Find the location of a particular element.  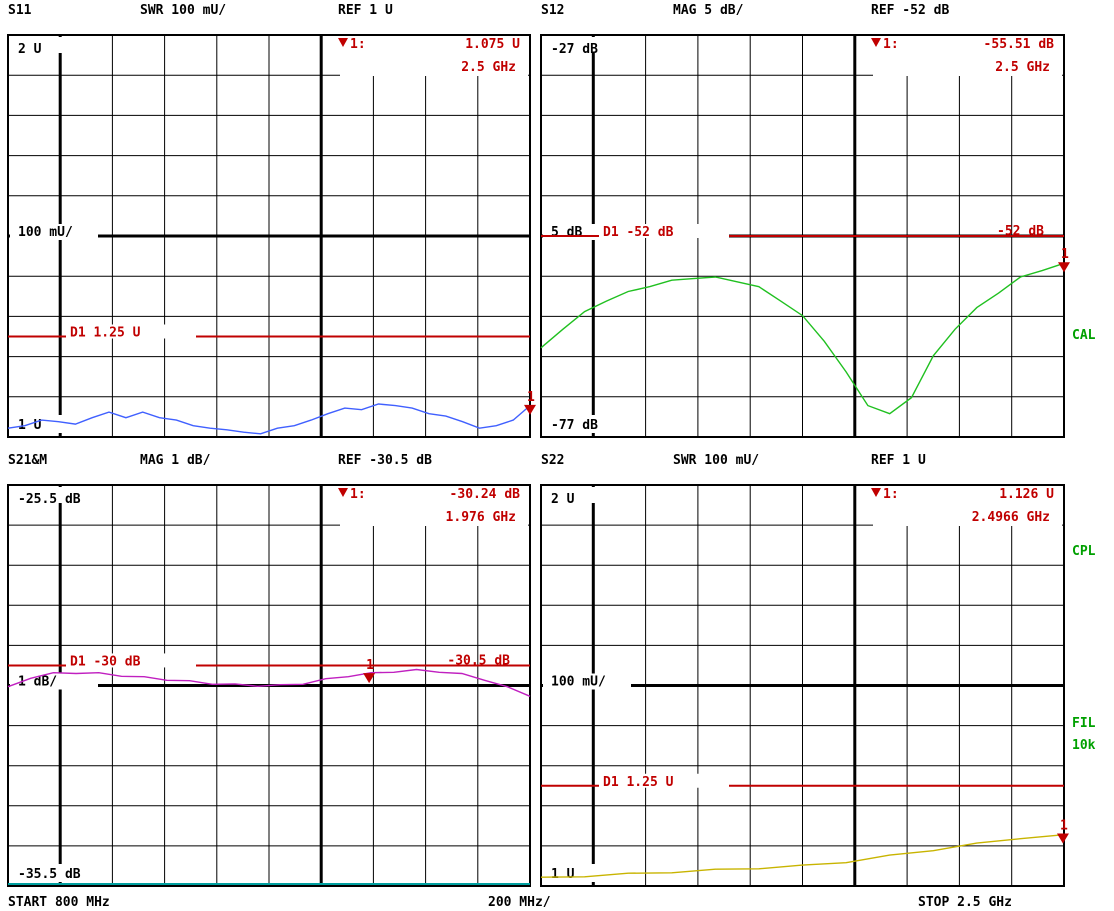

parameter-label: S11 is located at coordinates (20, 10).